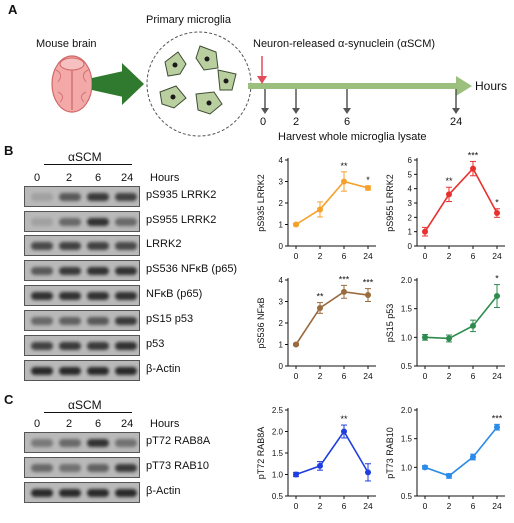  I want to click on significance-label: ***, so click(497, 418).